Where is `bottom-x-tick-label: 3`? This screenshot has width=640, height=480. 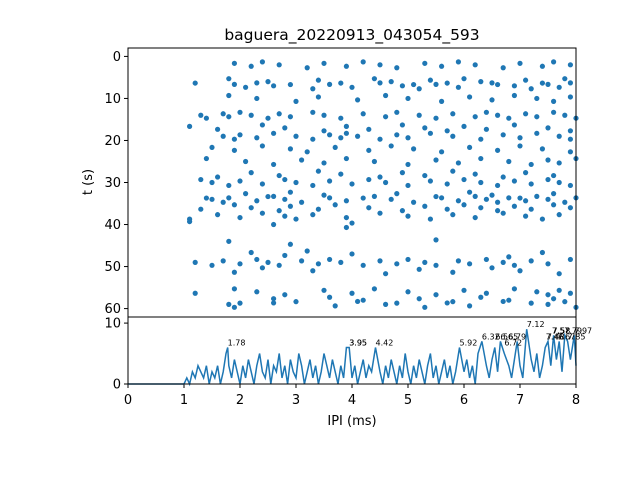 bottom-x-tick-label: 3 is located at coordinates (296, 400).